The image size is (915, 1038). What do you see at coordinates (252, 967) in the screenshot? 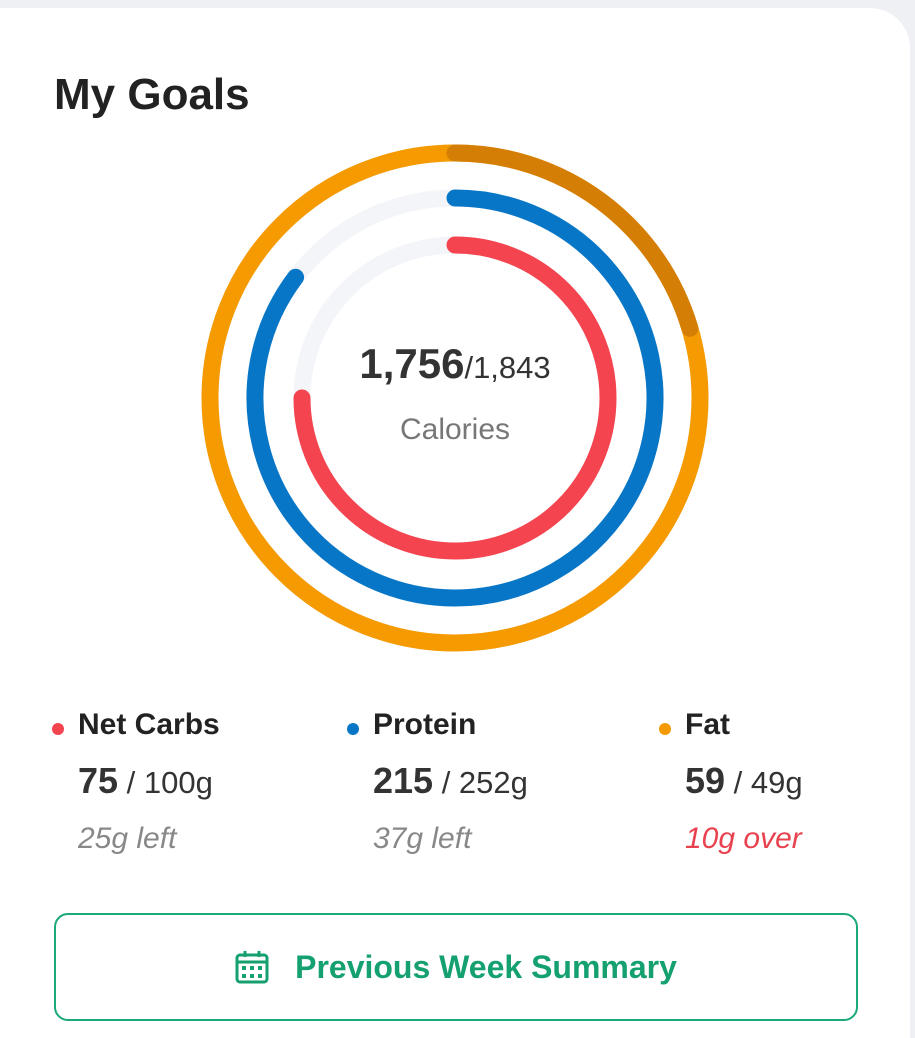
I see `calendar-icon` at bounding box center [252, 967].